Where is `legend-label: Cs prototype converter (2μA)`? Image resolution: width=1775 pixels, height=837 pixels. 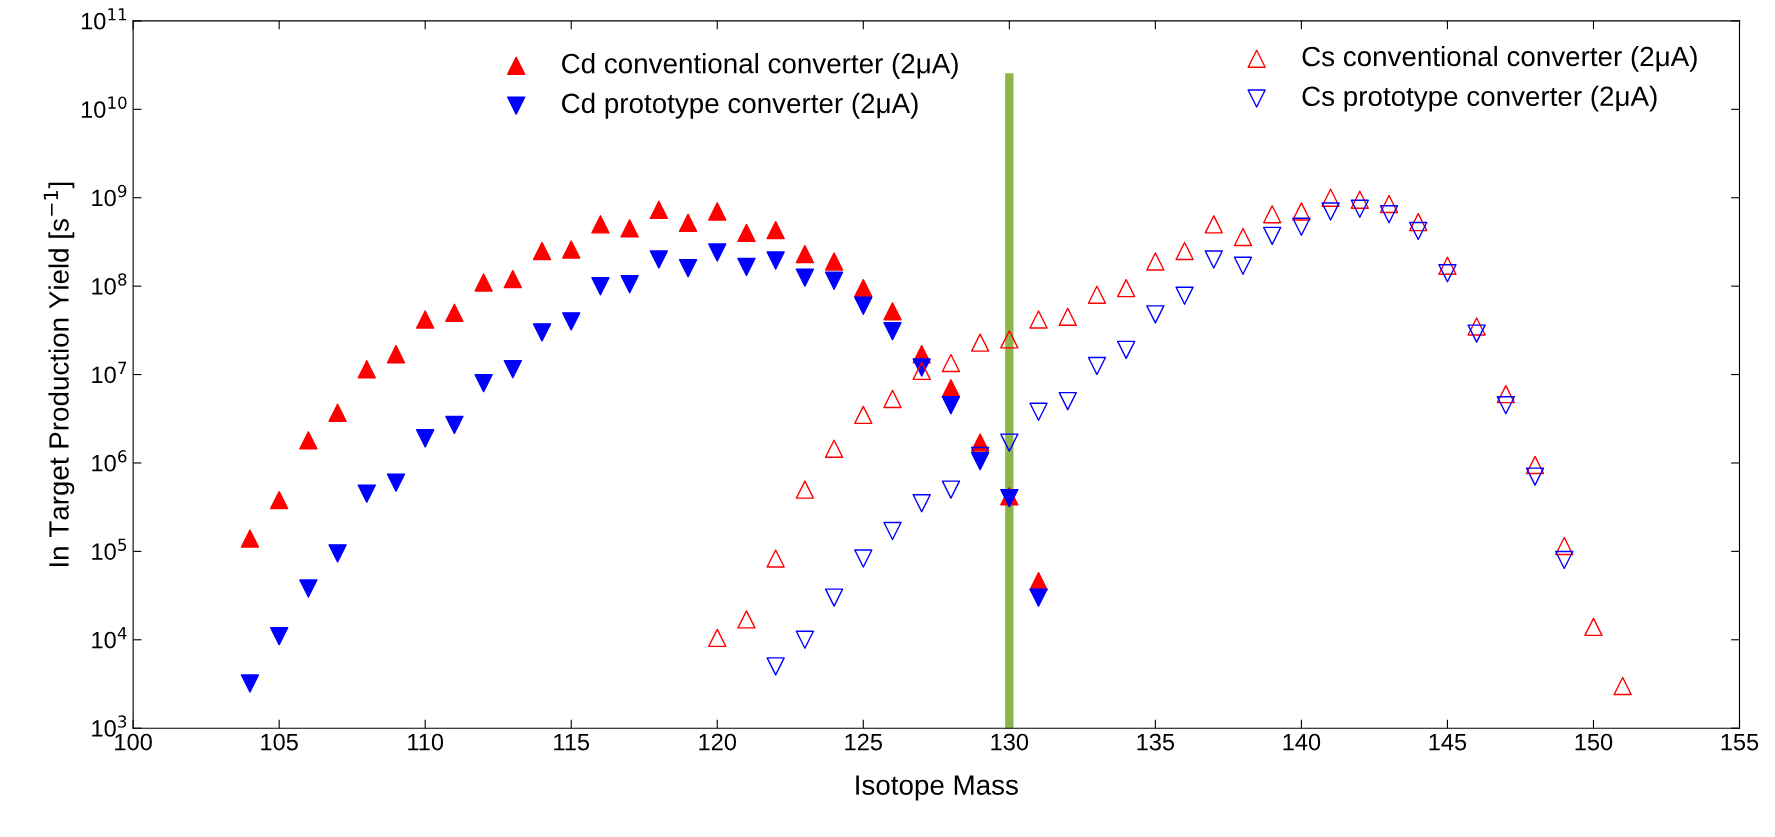
legend-label: Cs prototype converter (2μA) is located at coordinates (1479, 98).